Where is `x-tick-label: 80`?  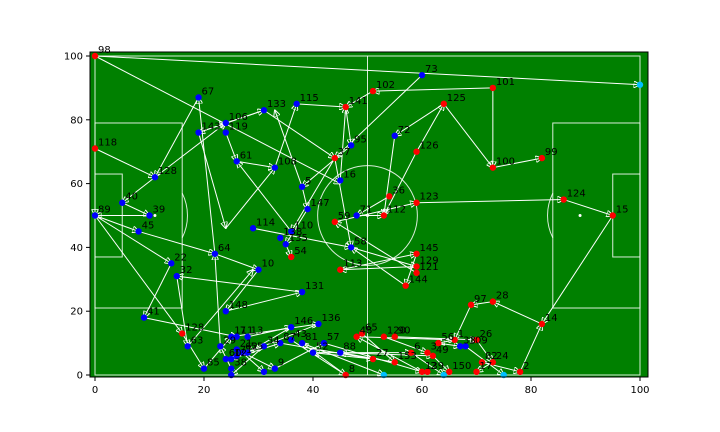 x-tick-label: 80 is located at coordinates (531, 390).